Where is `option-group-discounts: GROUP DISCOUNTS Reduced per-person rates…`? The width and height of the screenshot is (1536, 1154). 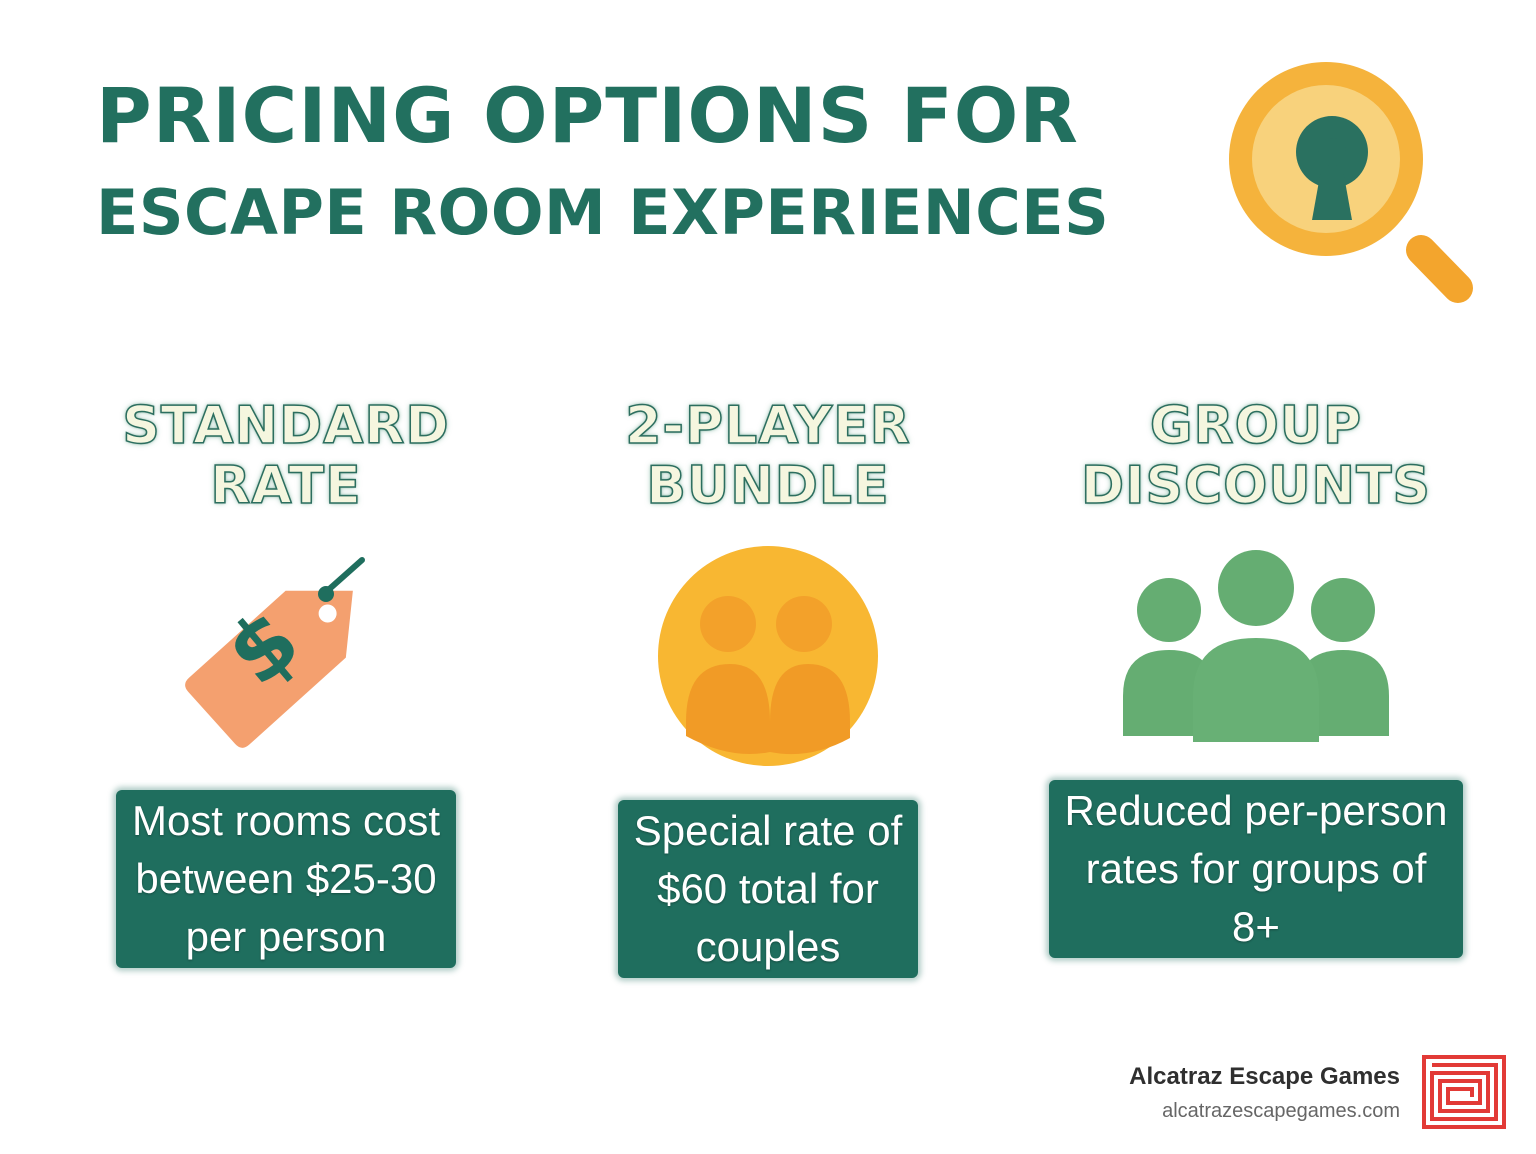 option-group-discounts: GROUP DISCOUNTS Reduced per-person rates… is located at coordinates (1256, 676).